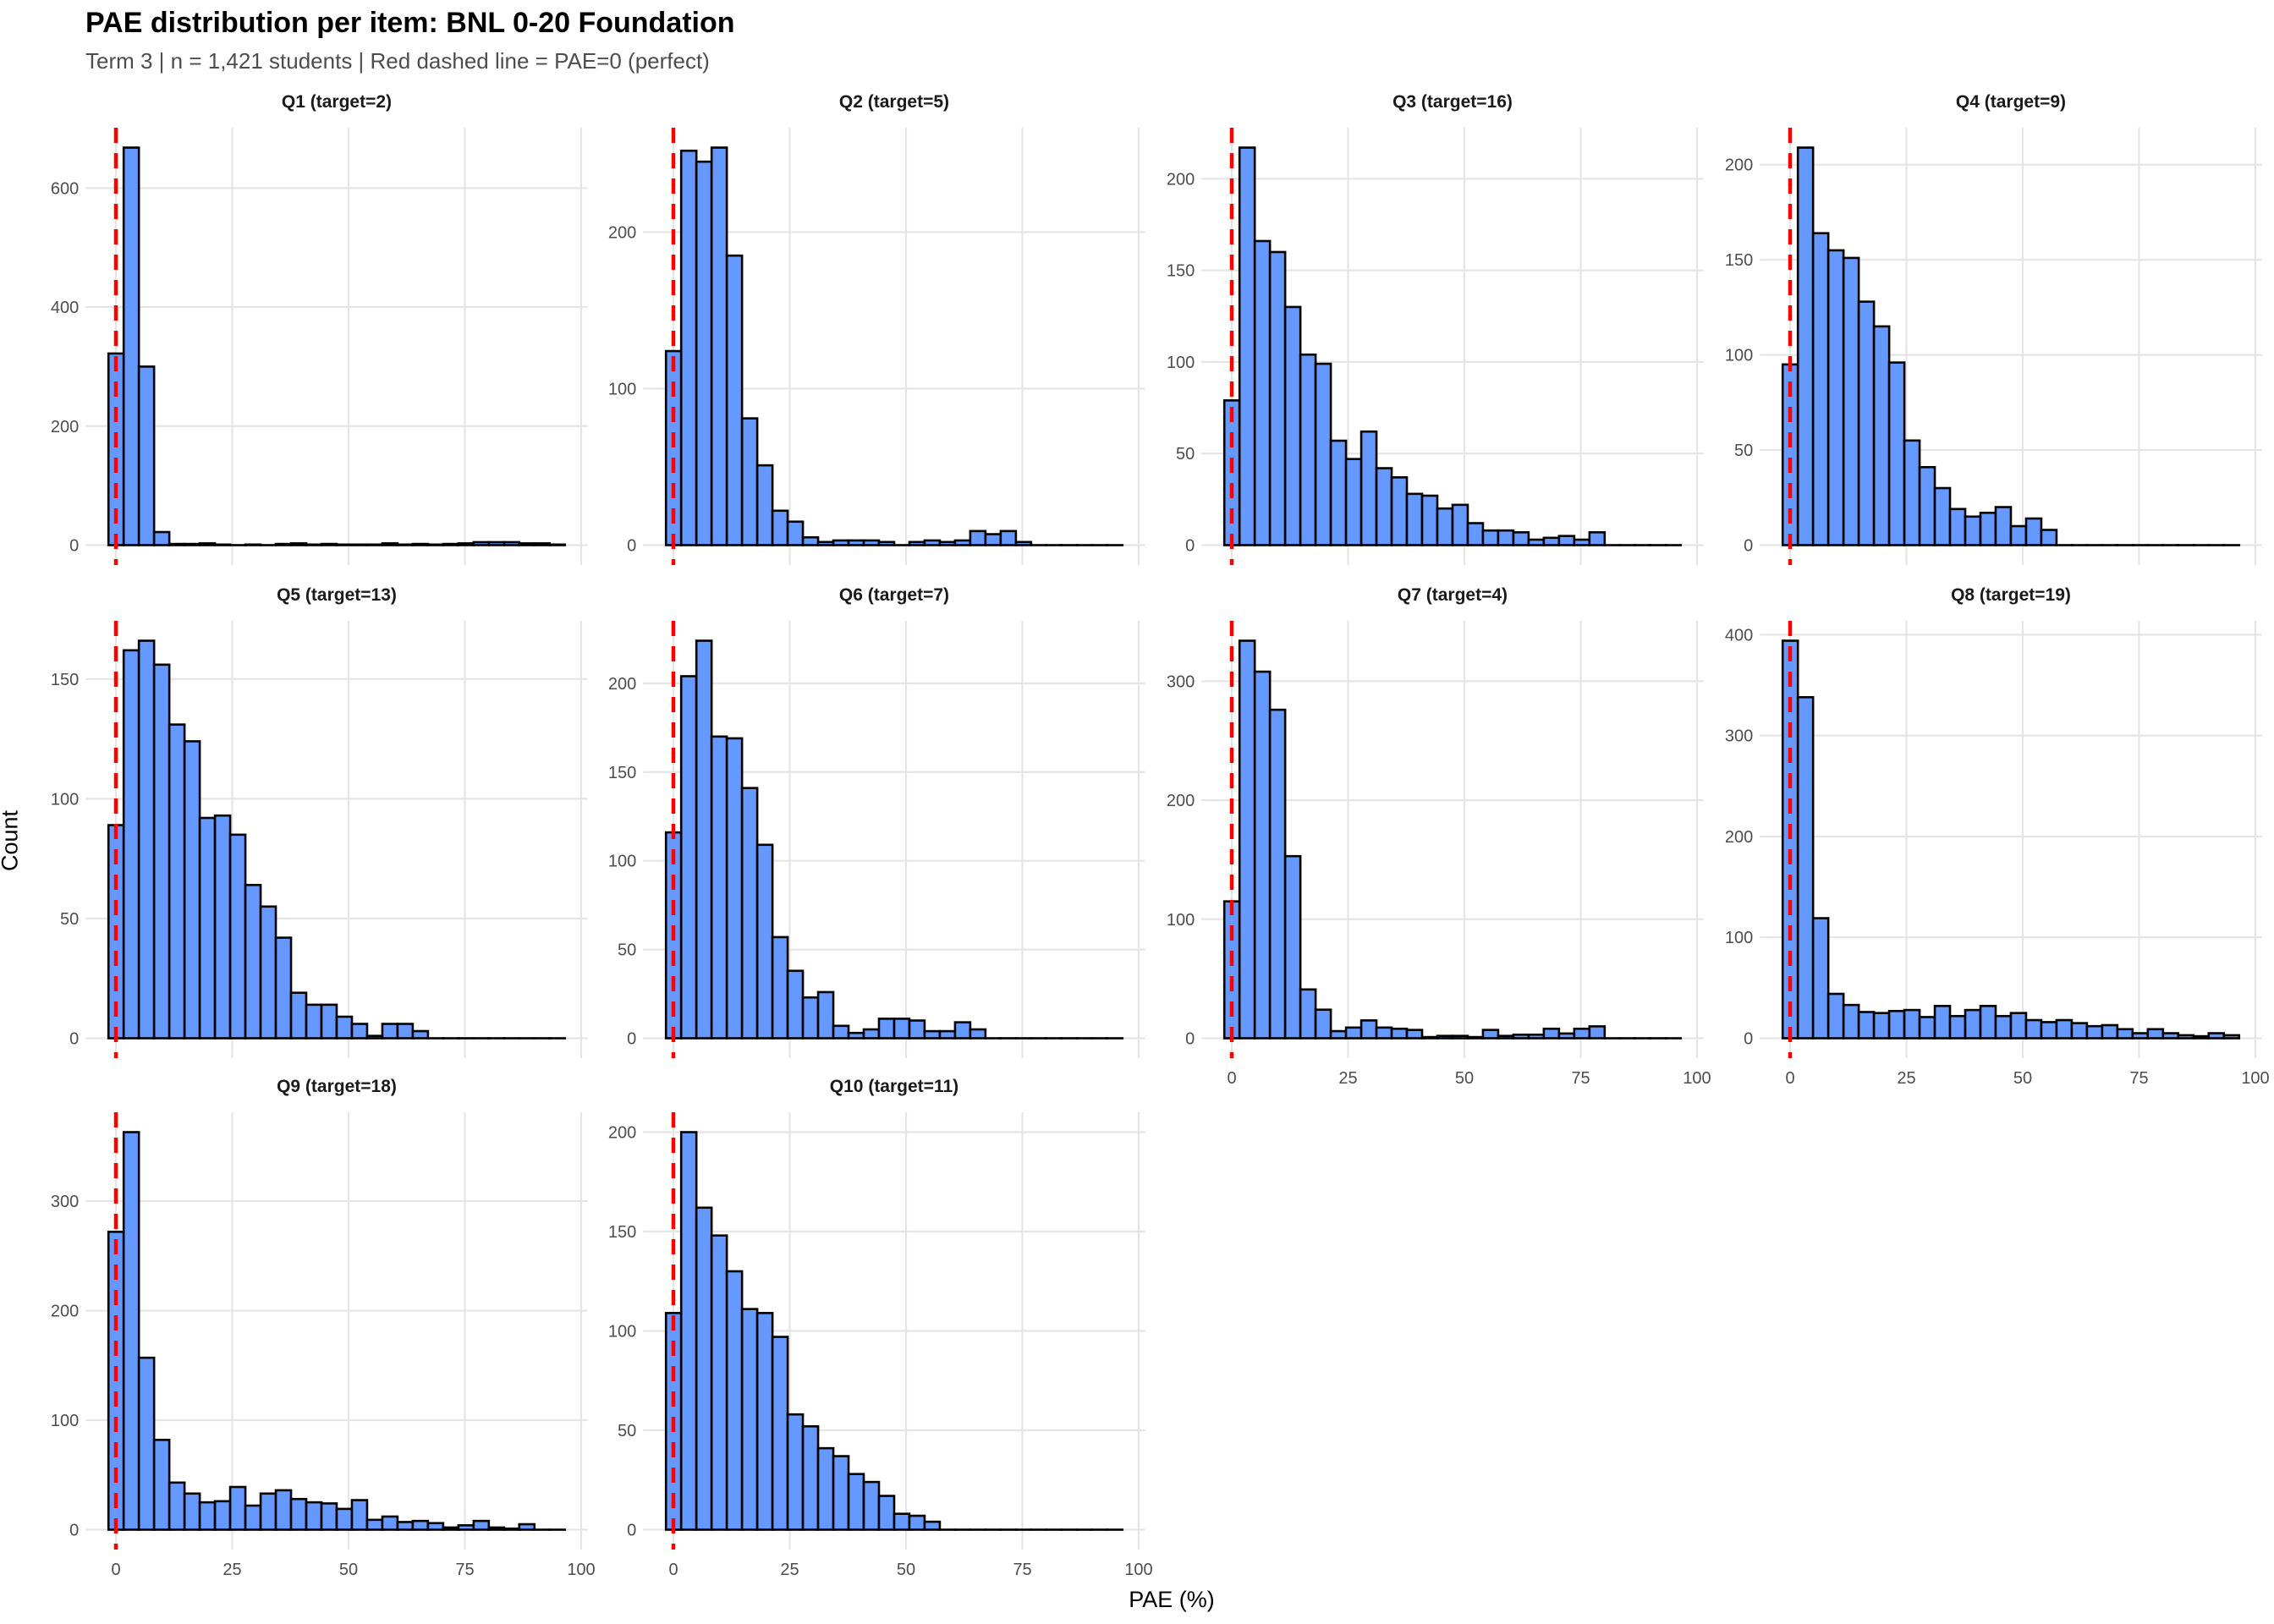  I want to click on facet-panel-10: Q10 (target=11) 0 50 100 150 200 0 25 50 75 100, so click(880, 1328).